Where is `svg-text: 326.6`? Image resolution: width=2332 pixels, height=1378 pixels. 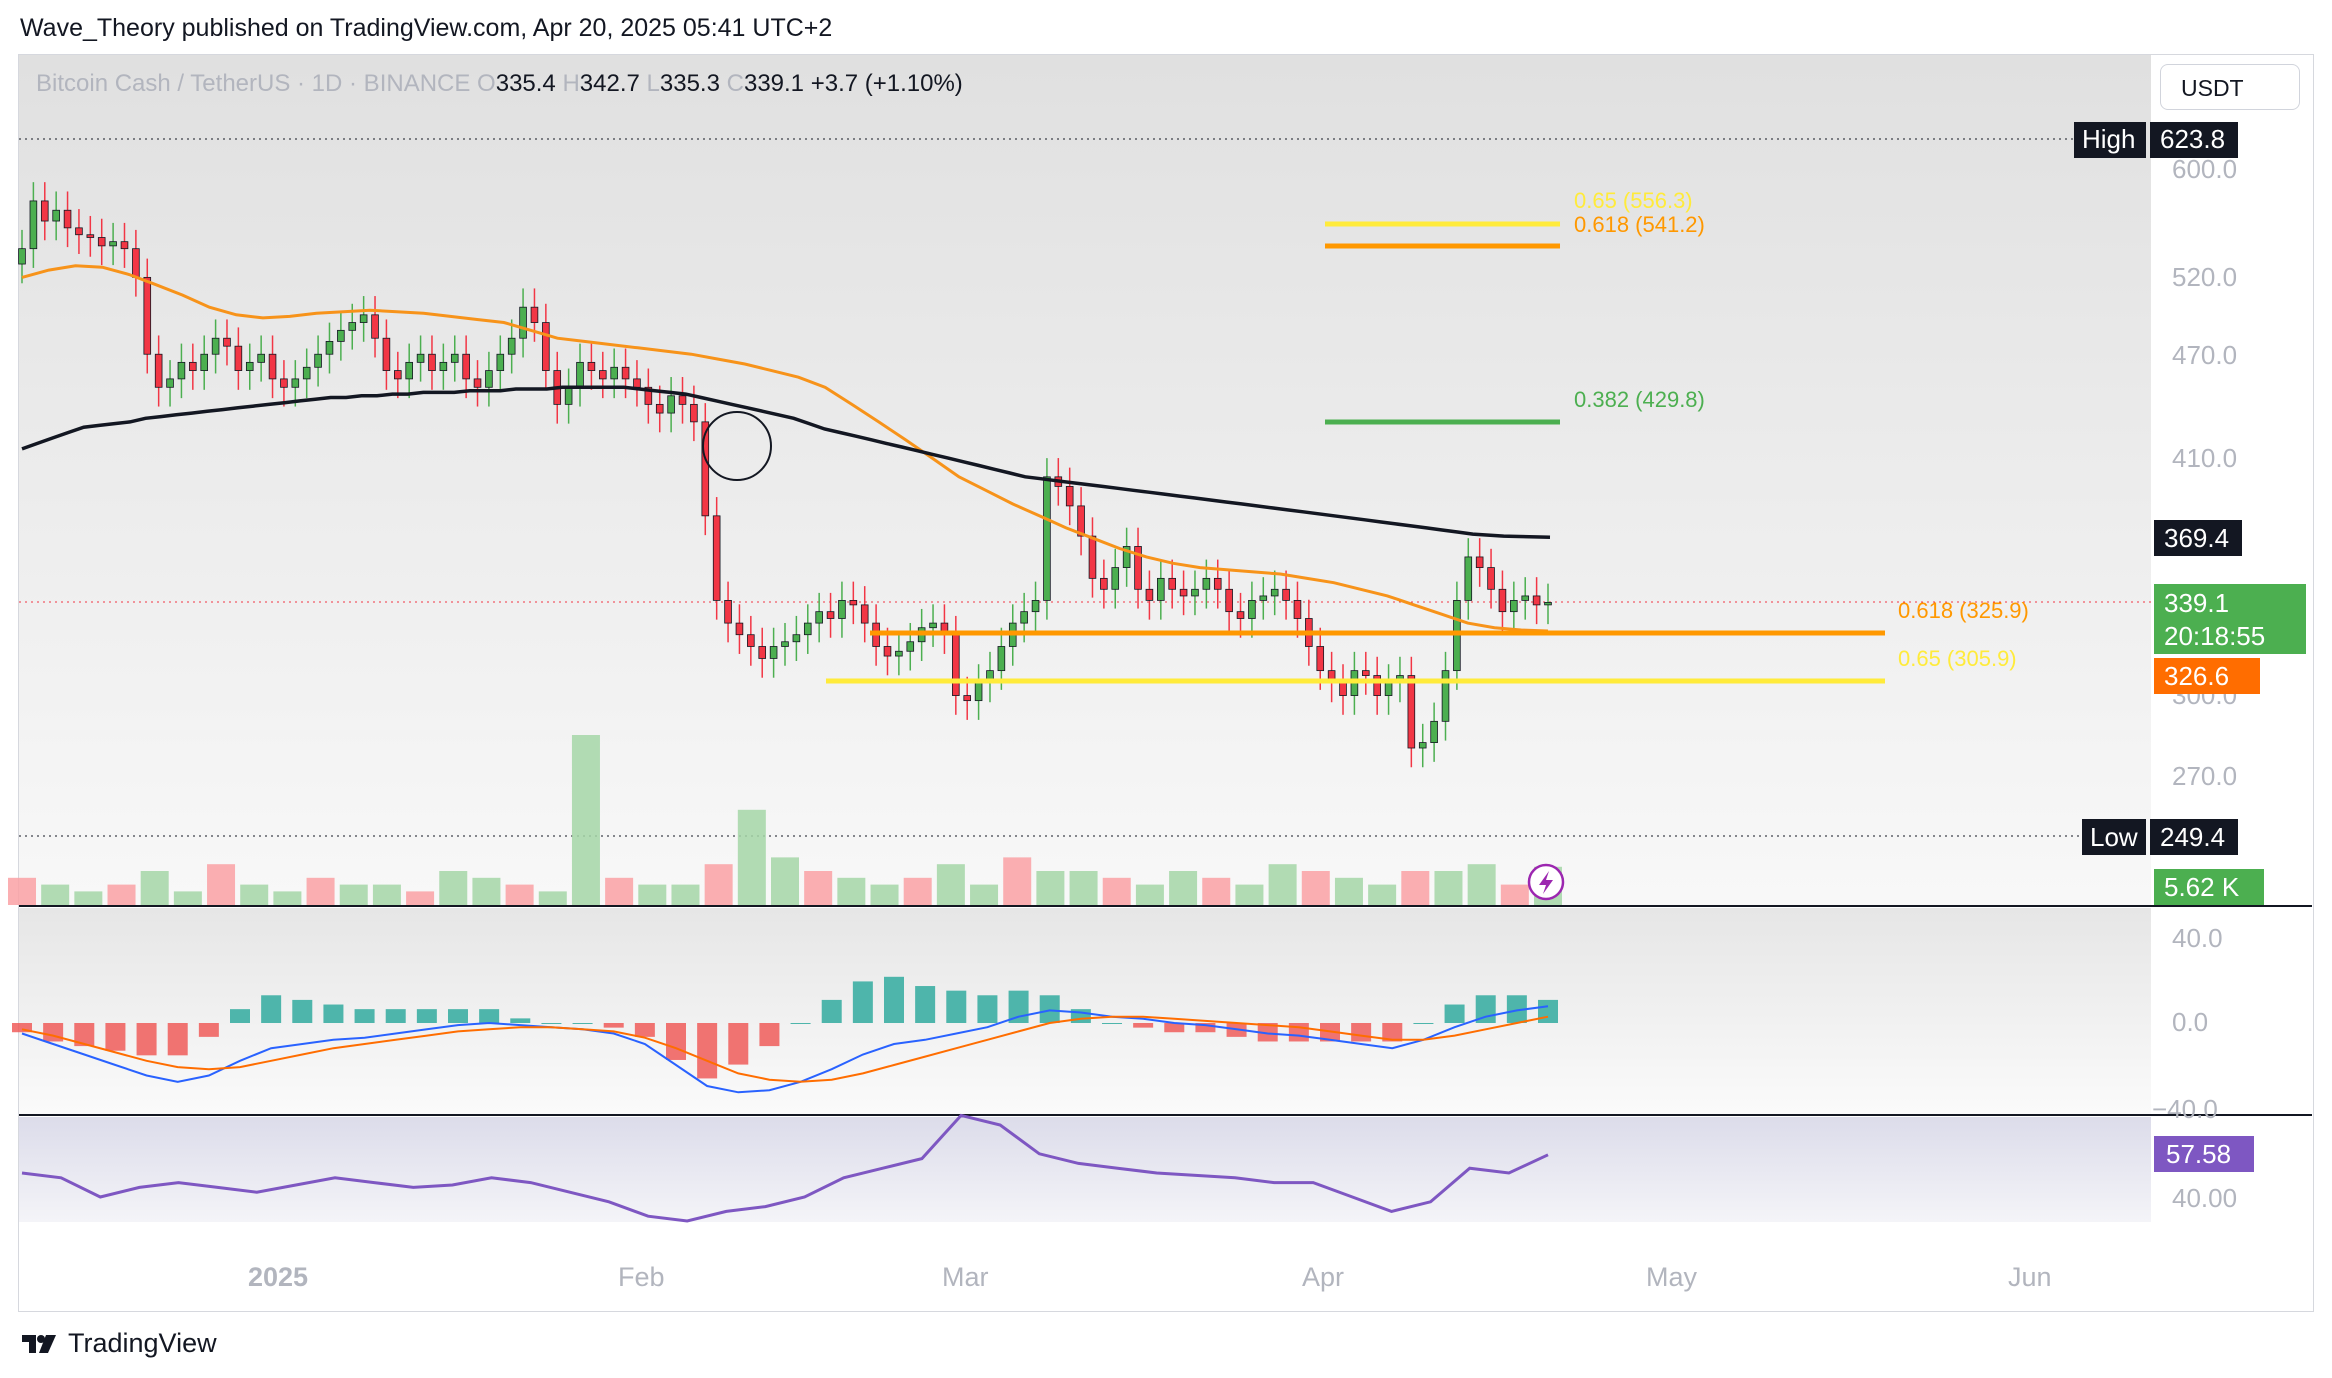
svg-text: 326.6 is located at coordinates (2196, 676).